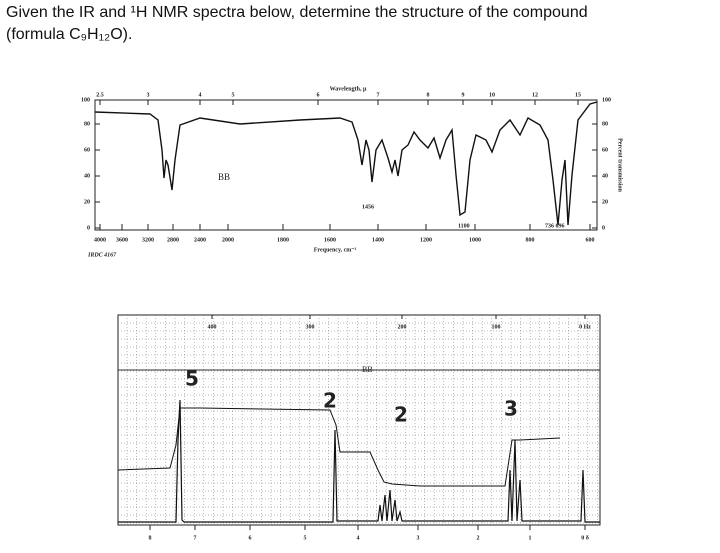 The height and width of the screenshot is (553, 720). What do you see at coordinates (339, 447) in the screenshot?
I see `integration-curve` at bounding box center [339, 447].